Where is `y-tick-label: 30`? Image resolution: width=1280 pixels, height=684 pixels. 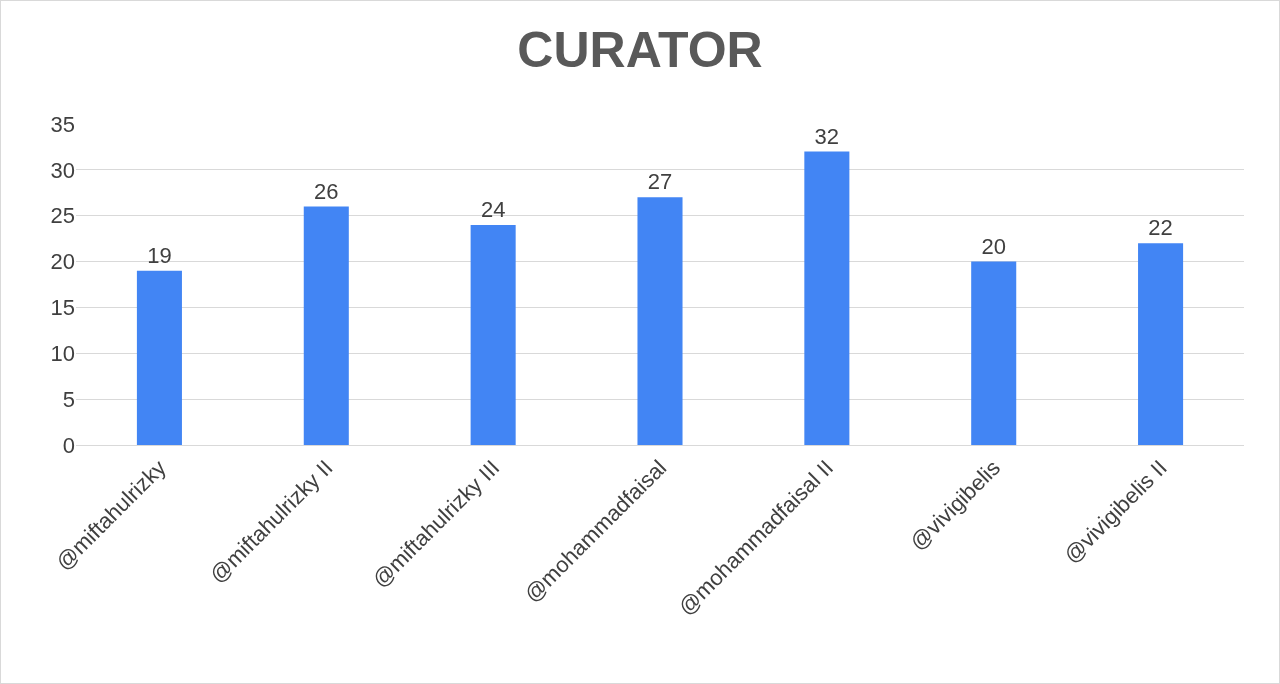
y-tick-label: 30 is located at coordinates (62, 170).